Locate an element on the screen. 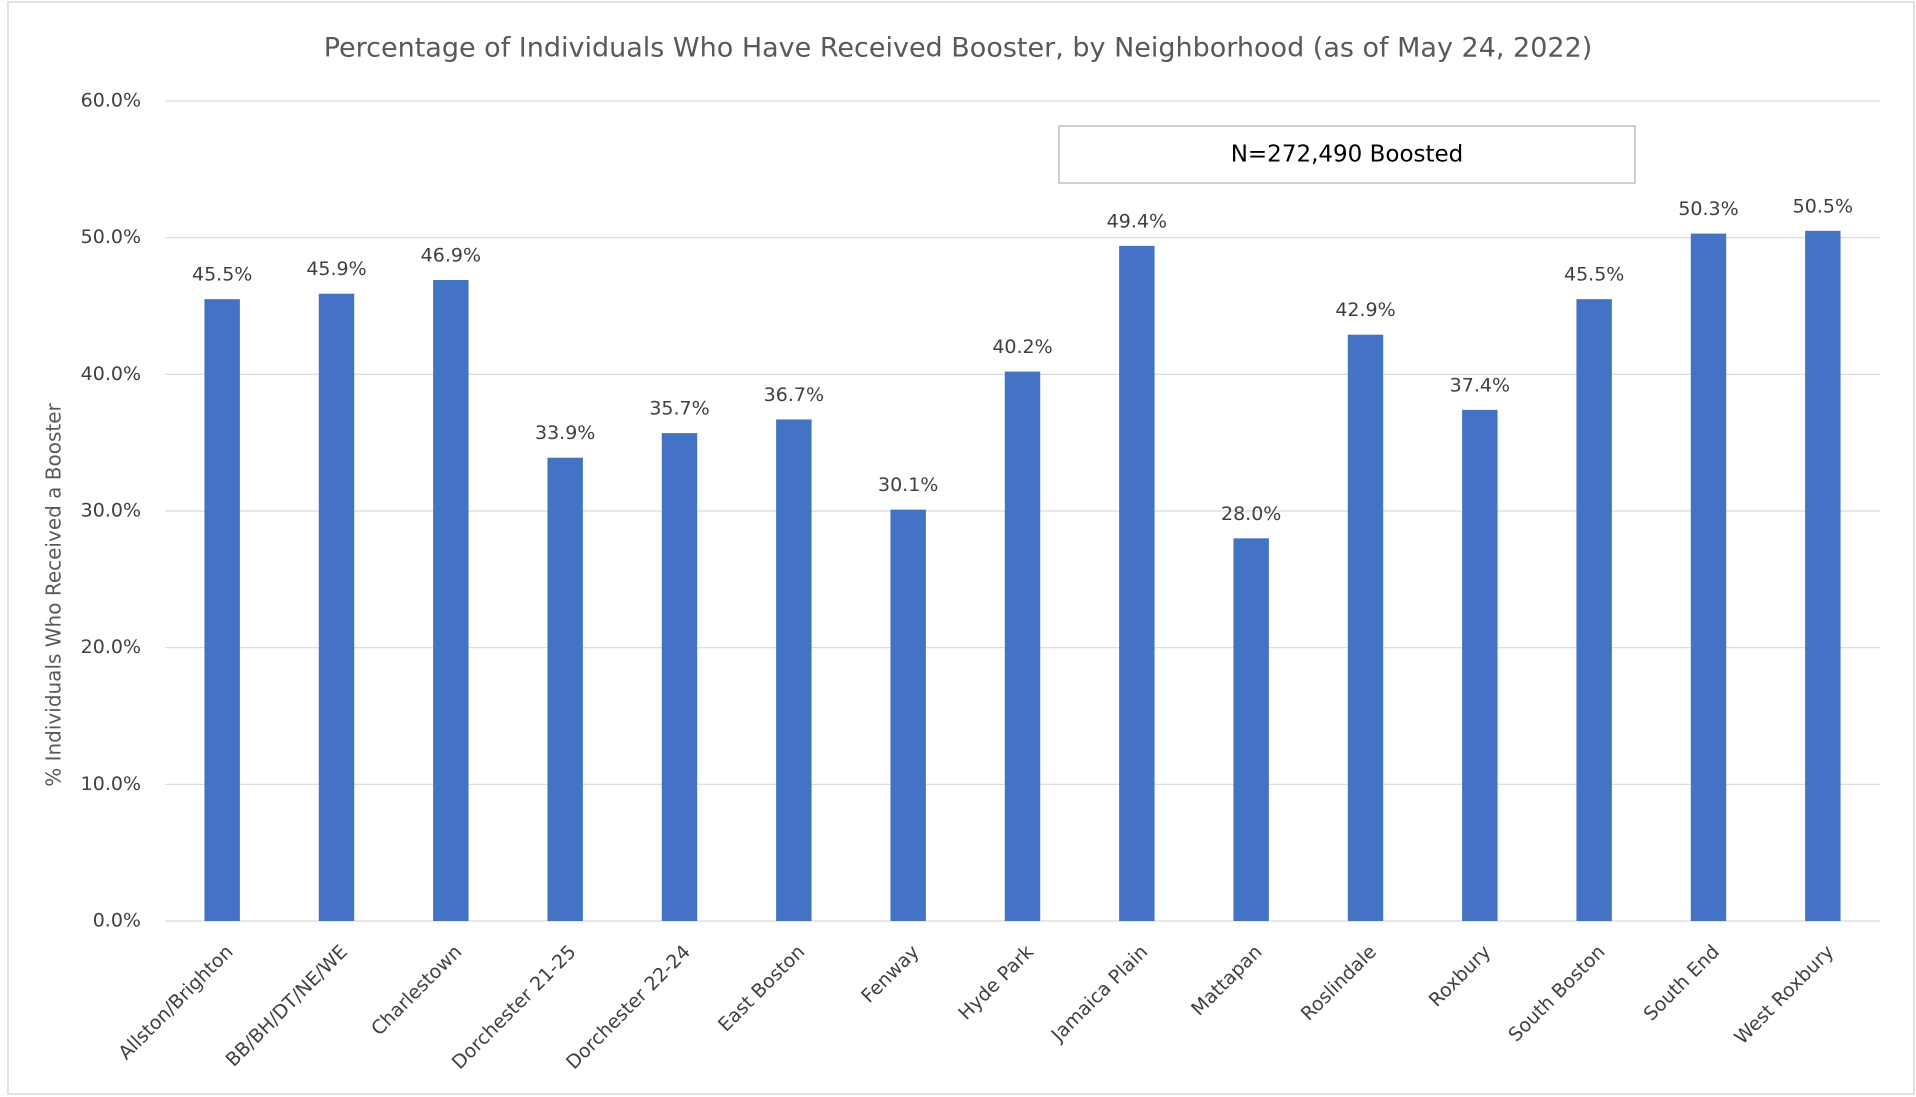 The image size is (1916, 1097). data-label: 33.9% is located at coordinates (565, 433).